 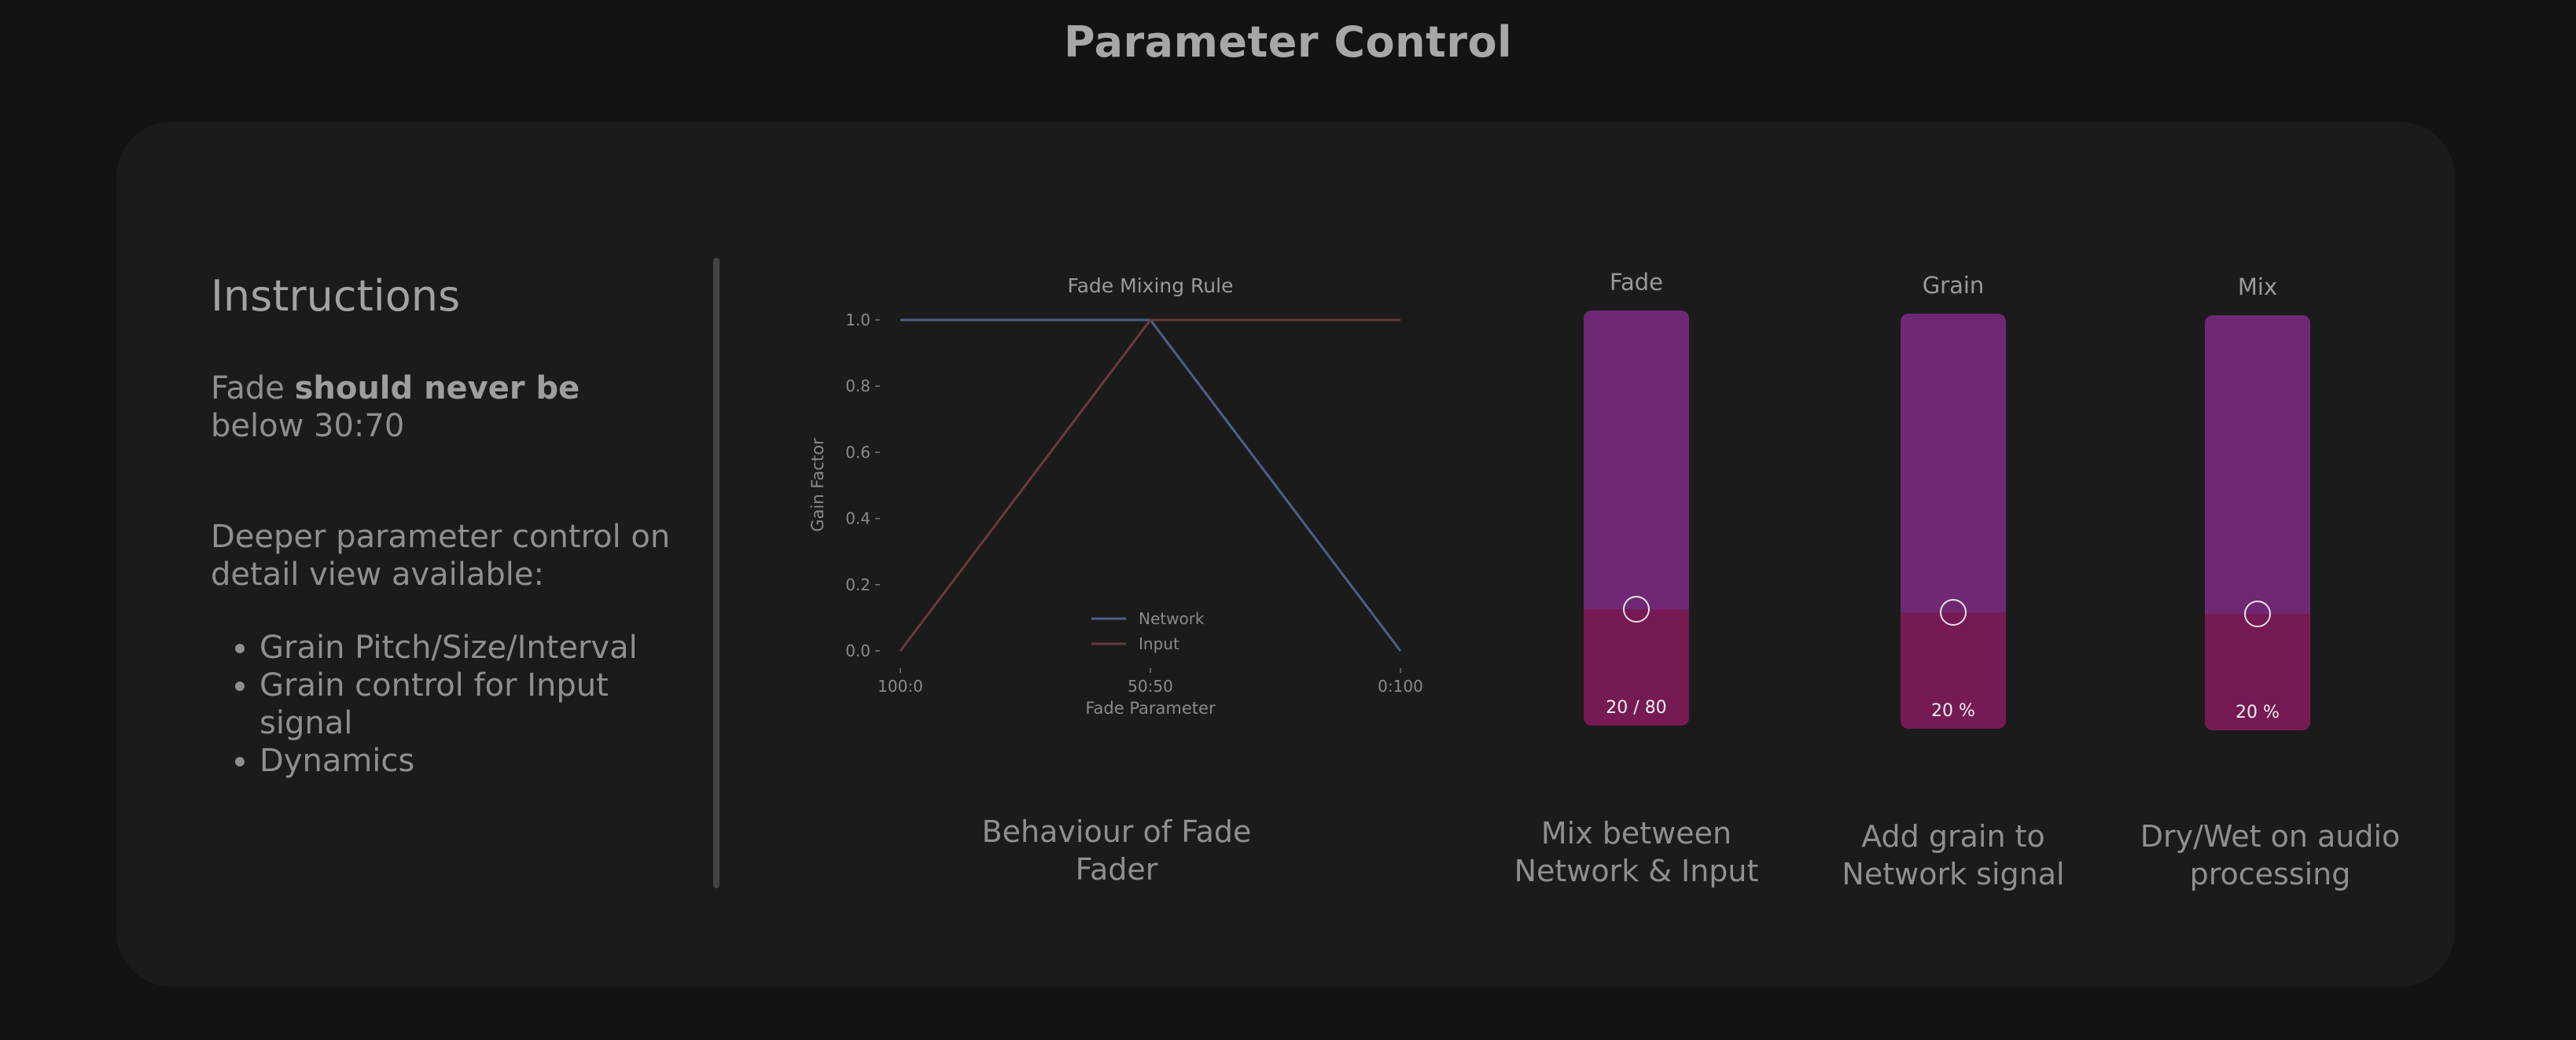 I want to click on chart-caption: Behaviour of Fade Fader, so click(x=1117, y=850).